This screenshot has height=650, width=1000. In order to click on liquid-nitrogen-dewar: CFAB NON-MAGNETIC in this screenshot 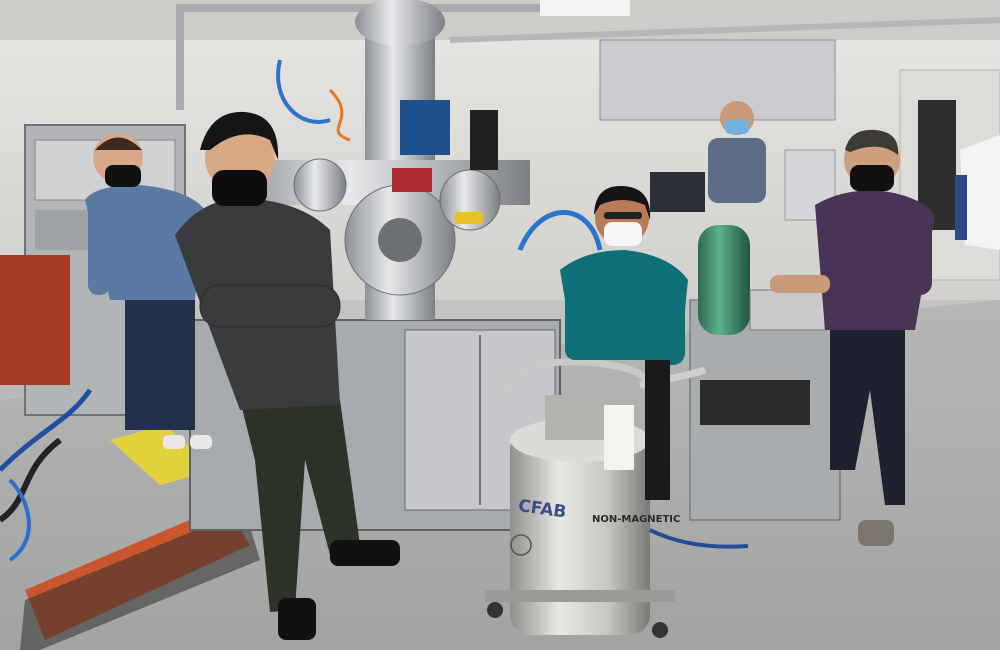, I will do `click(596, 498)`.